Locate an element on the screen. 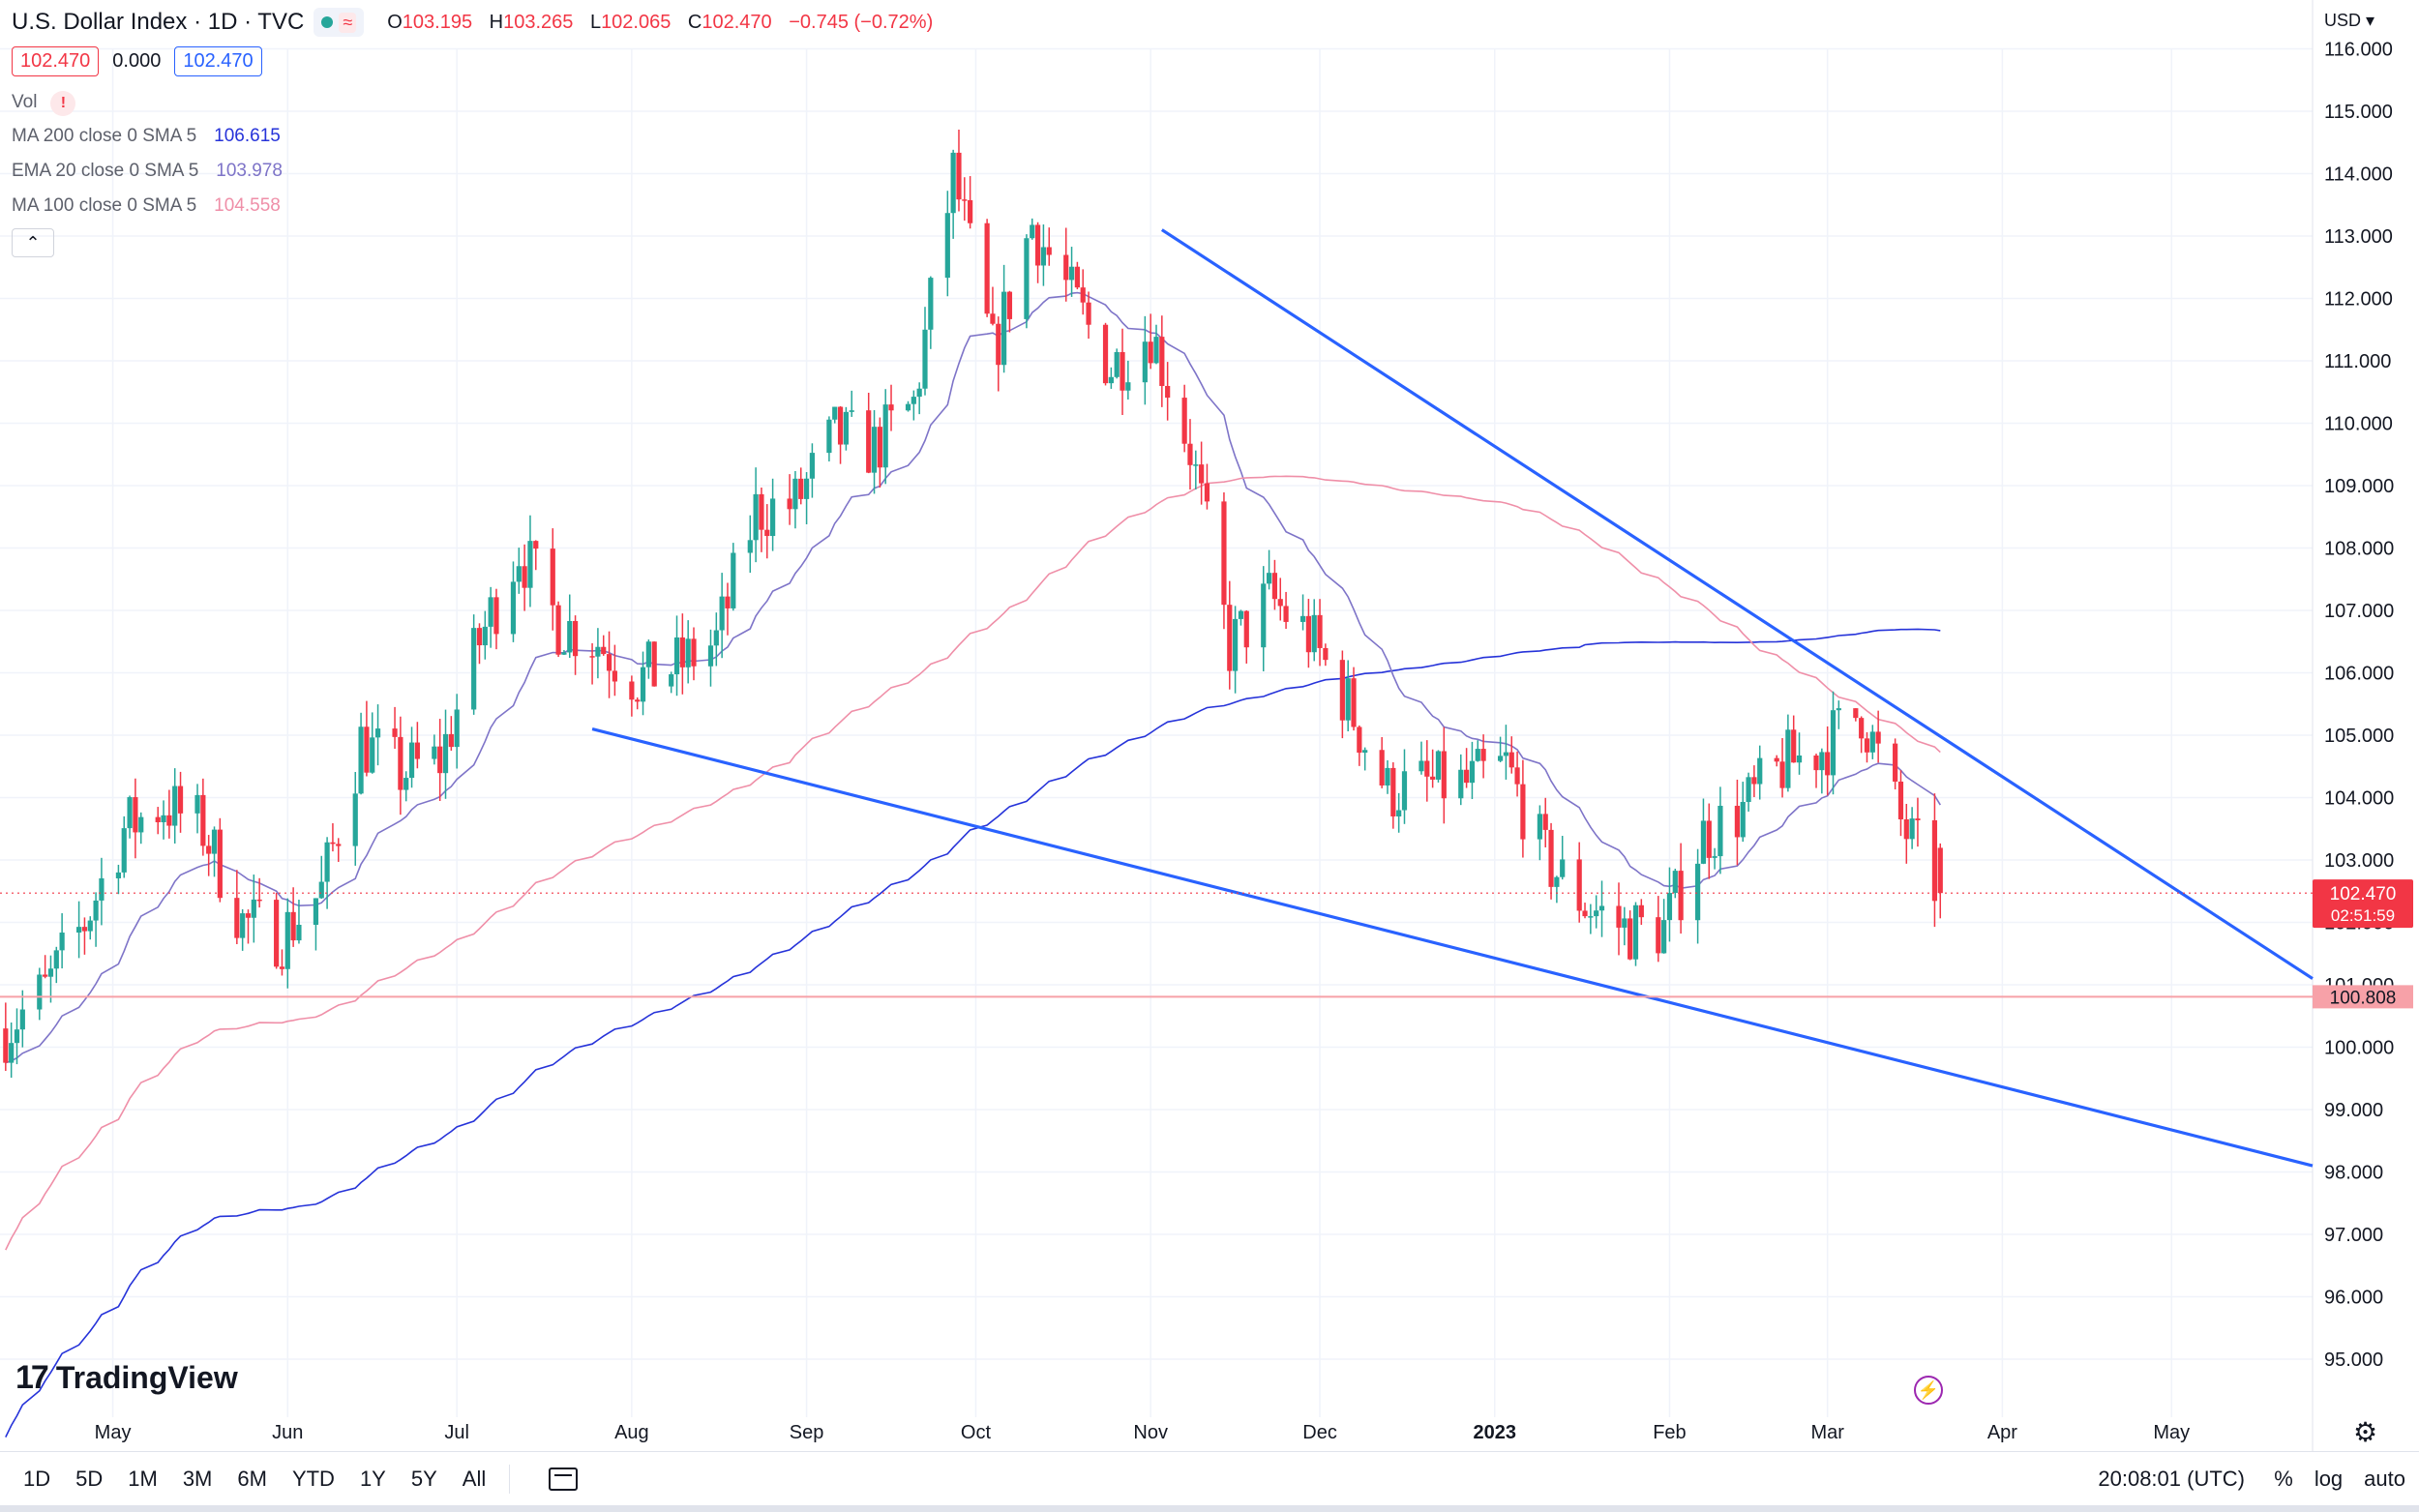 Image resolution: width=2419 pixels, height=1512 pixels. utc-clock: 20:08:01 (UTC) is located at coordinates (2172, 1479).